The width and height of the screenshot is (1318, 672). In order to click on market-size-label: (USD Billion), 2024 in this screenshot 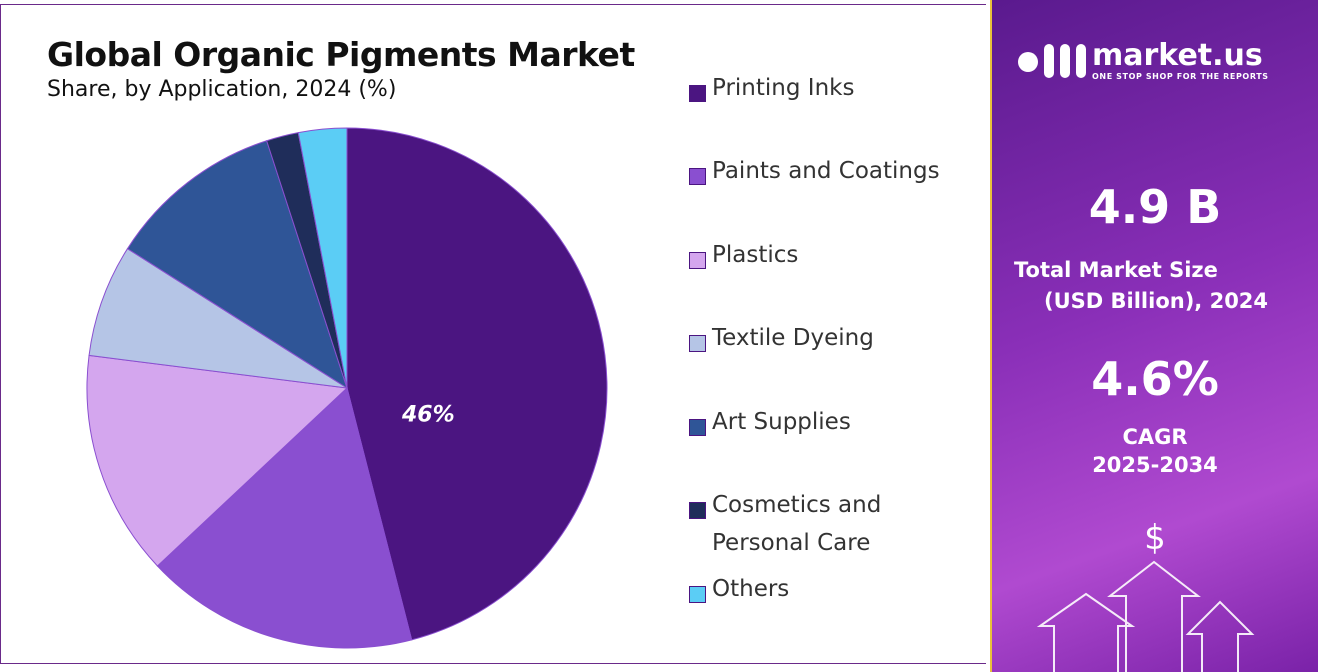, I will do `click(1156, 301)`.